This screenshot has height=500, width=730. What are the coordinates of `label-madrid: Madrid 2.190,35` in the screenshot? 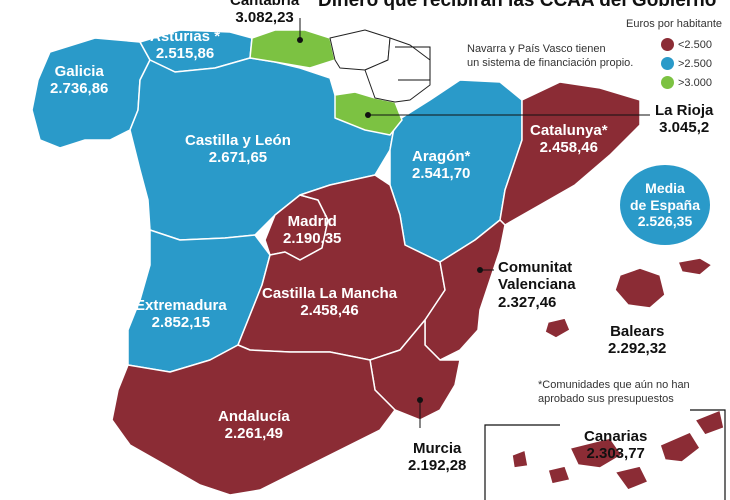 It's located at (312, 230).